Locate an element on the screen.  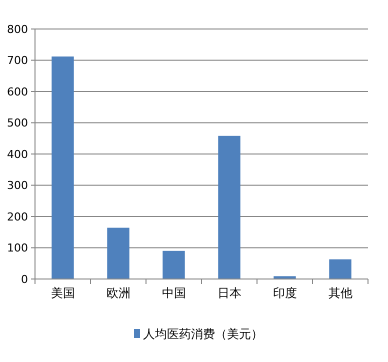
y-tick-label: 100 is located at coordinates (17, 248).